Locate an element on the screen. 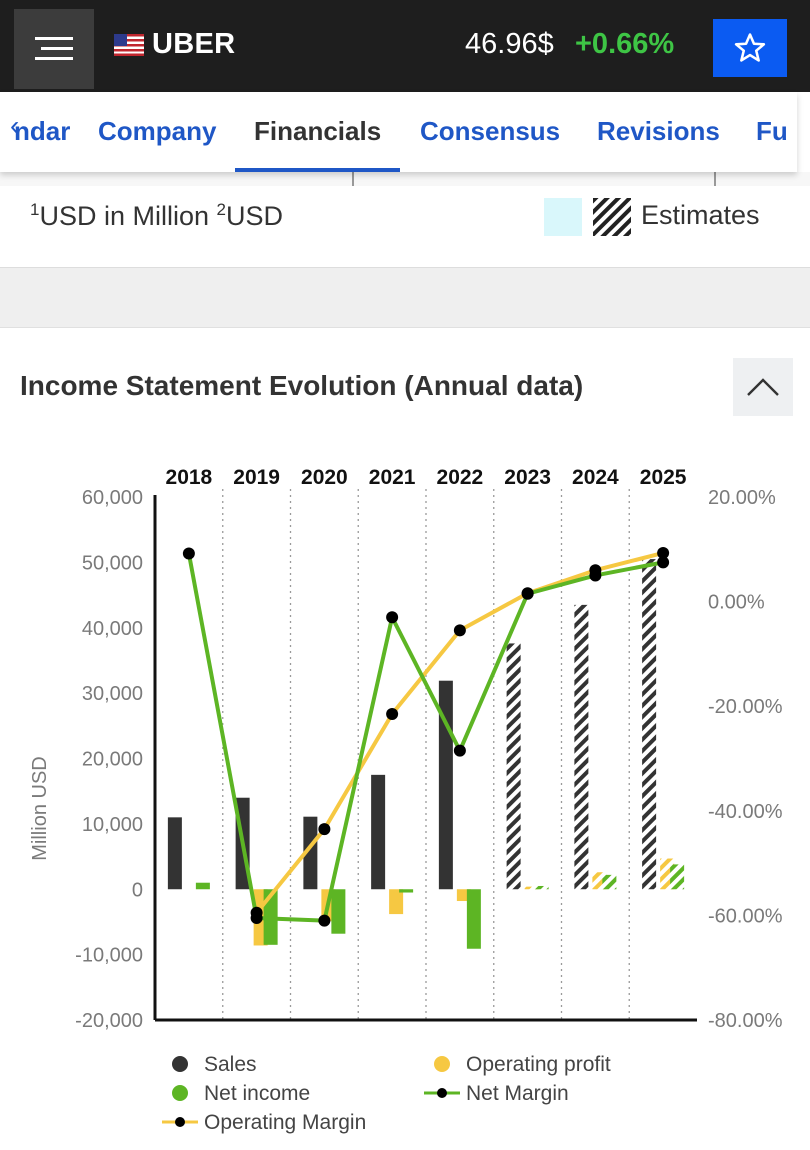 The width and height of the screenshot is (810, 1150). legend-net-income-marker is located at coordinates (180, 1093).